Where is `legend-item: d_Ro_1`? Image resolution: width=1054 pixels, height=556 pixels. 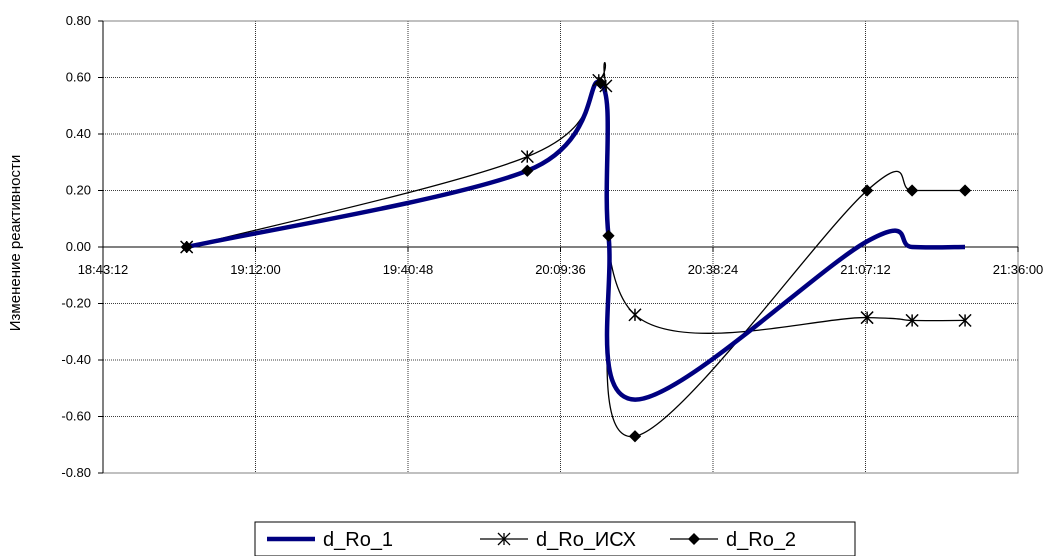
legend-item: d_Ro_1 is located at coordinates (330, 540).